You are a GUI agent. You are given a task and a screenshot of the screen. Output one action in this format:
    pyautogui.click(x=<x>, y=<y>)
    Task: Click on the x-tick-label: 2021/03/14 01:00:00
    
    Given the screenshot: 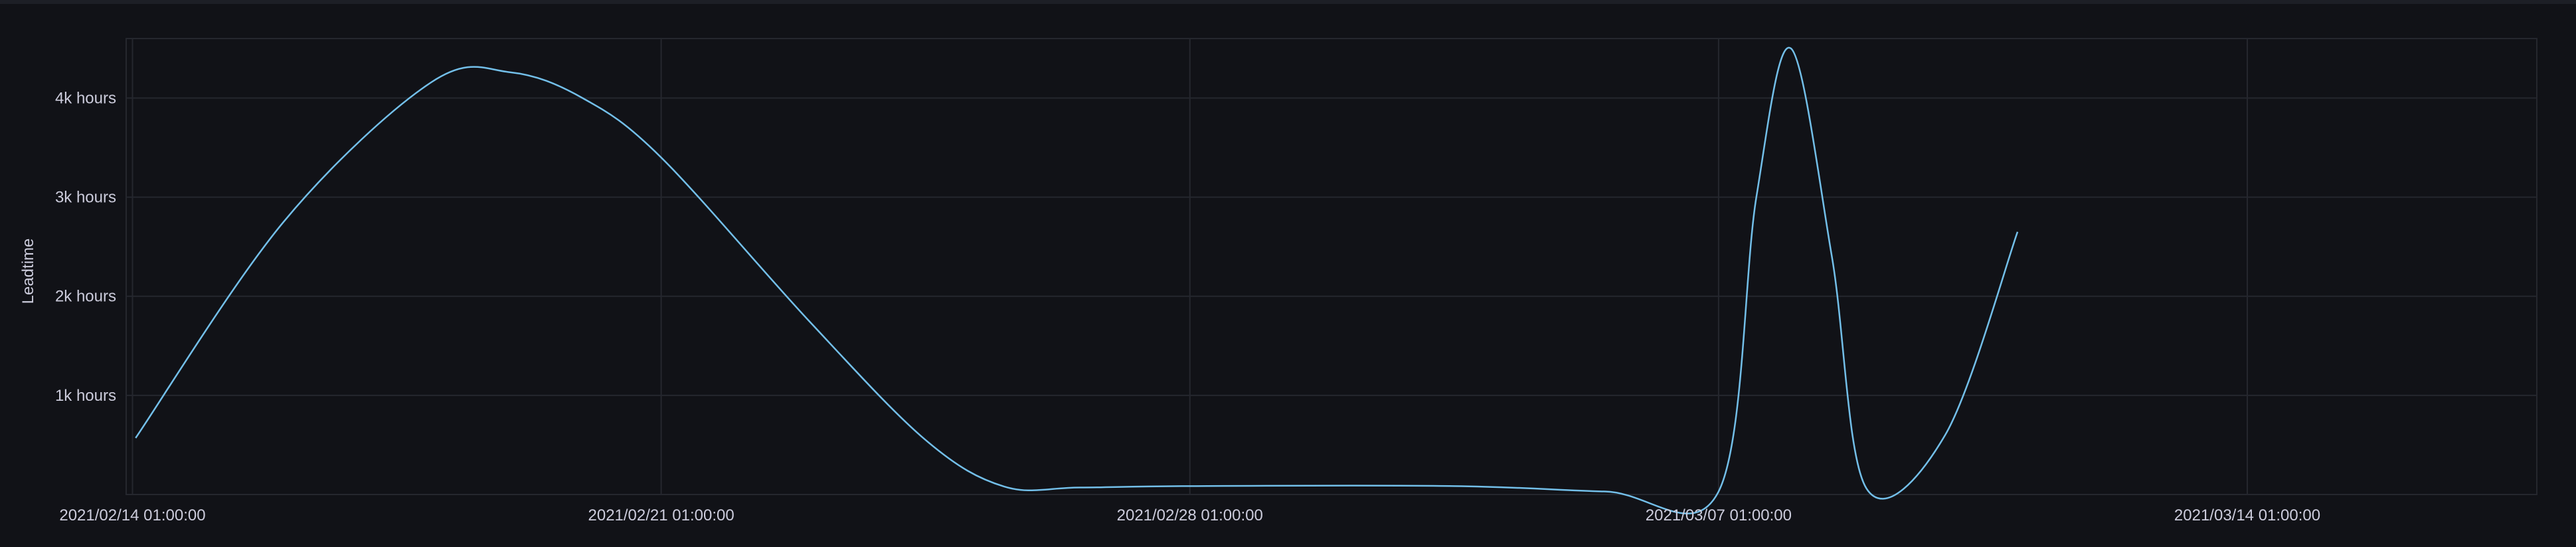 What is the action you would take?
    pyautogui.click(x=2247, y=515)
    